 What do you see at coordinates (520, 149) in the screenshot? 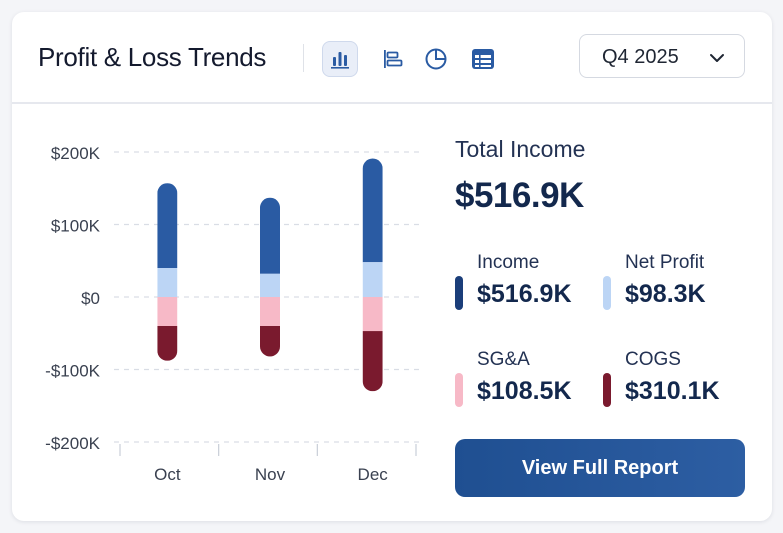
I see `total-income-label: Total Income` at bounding box center [520, 149].